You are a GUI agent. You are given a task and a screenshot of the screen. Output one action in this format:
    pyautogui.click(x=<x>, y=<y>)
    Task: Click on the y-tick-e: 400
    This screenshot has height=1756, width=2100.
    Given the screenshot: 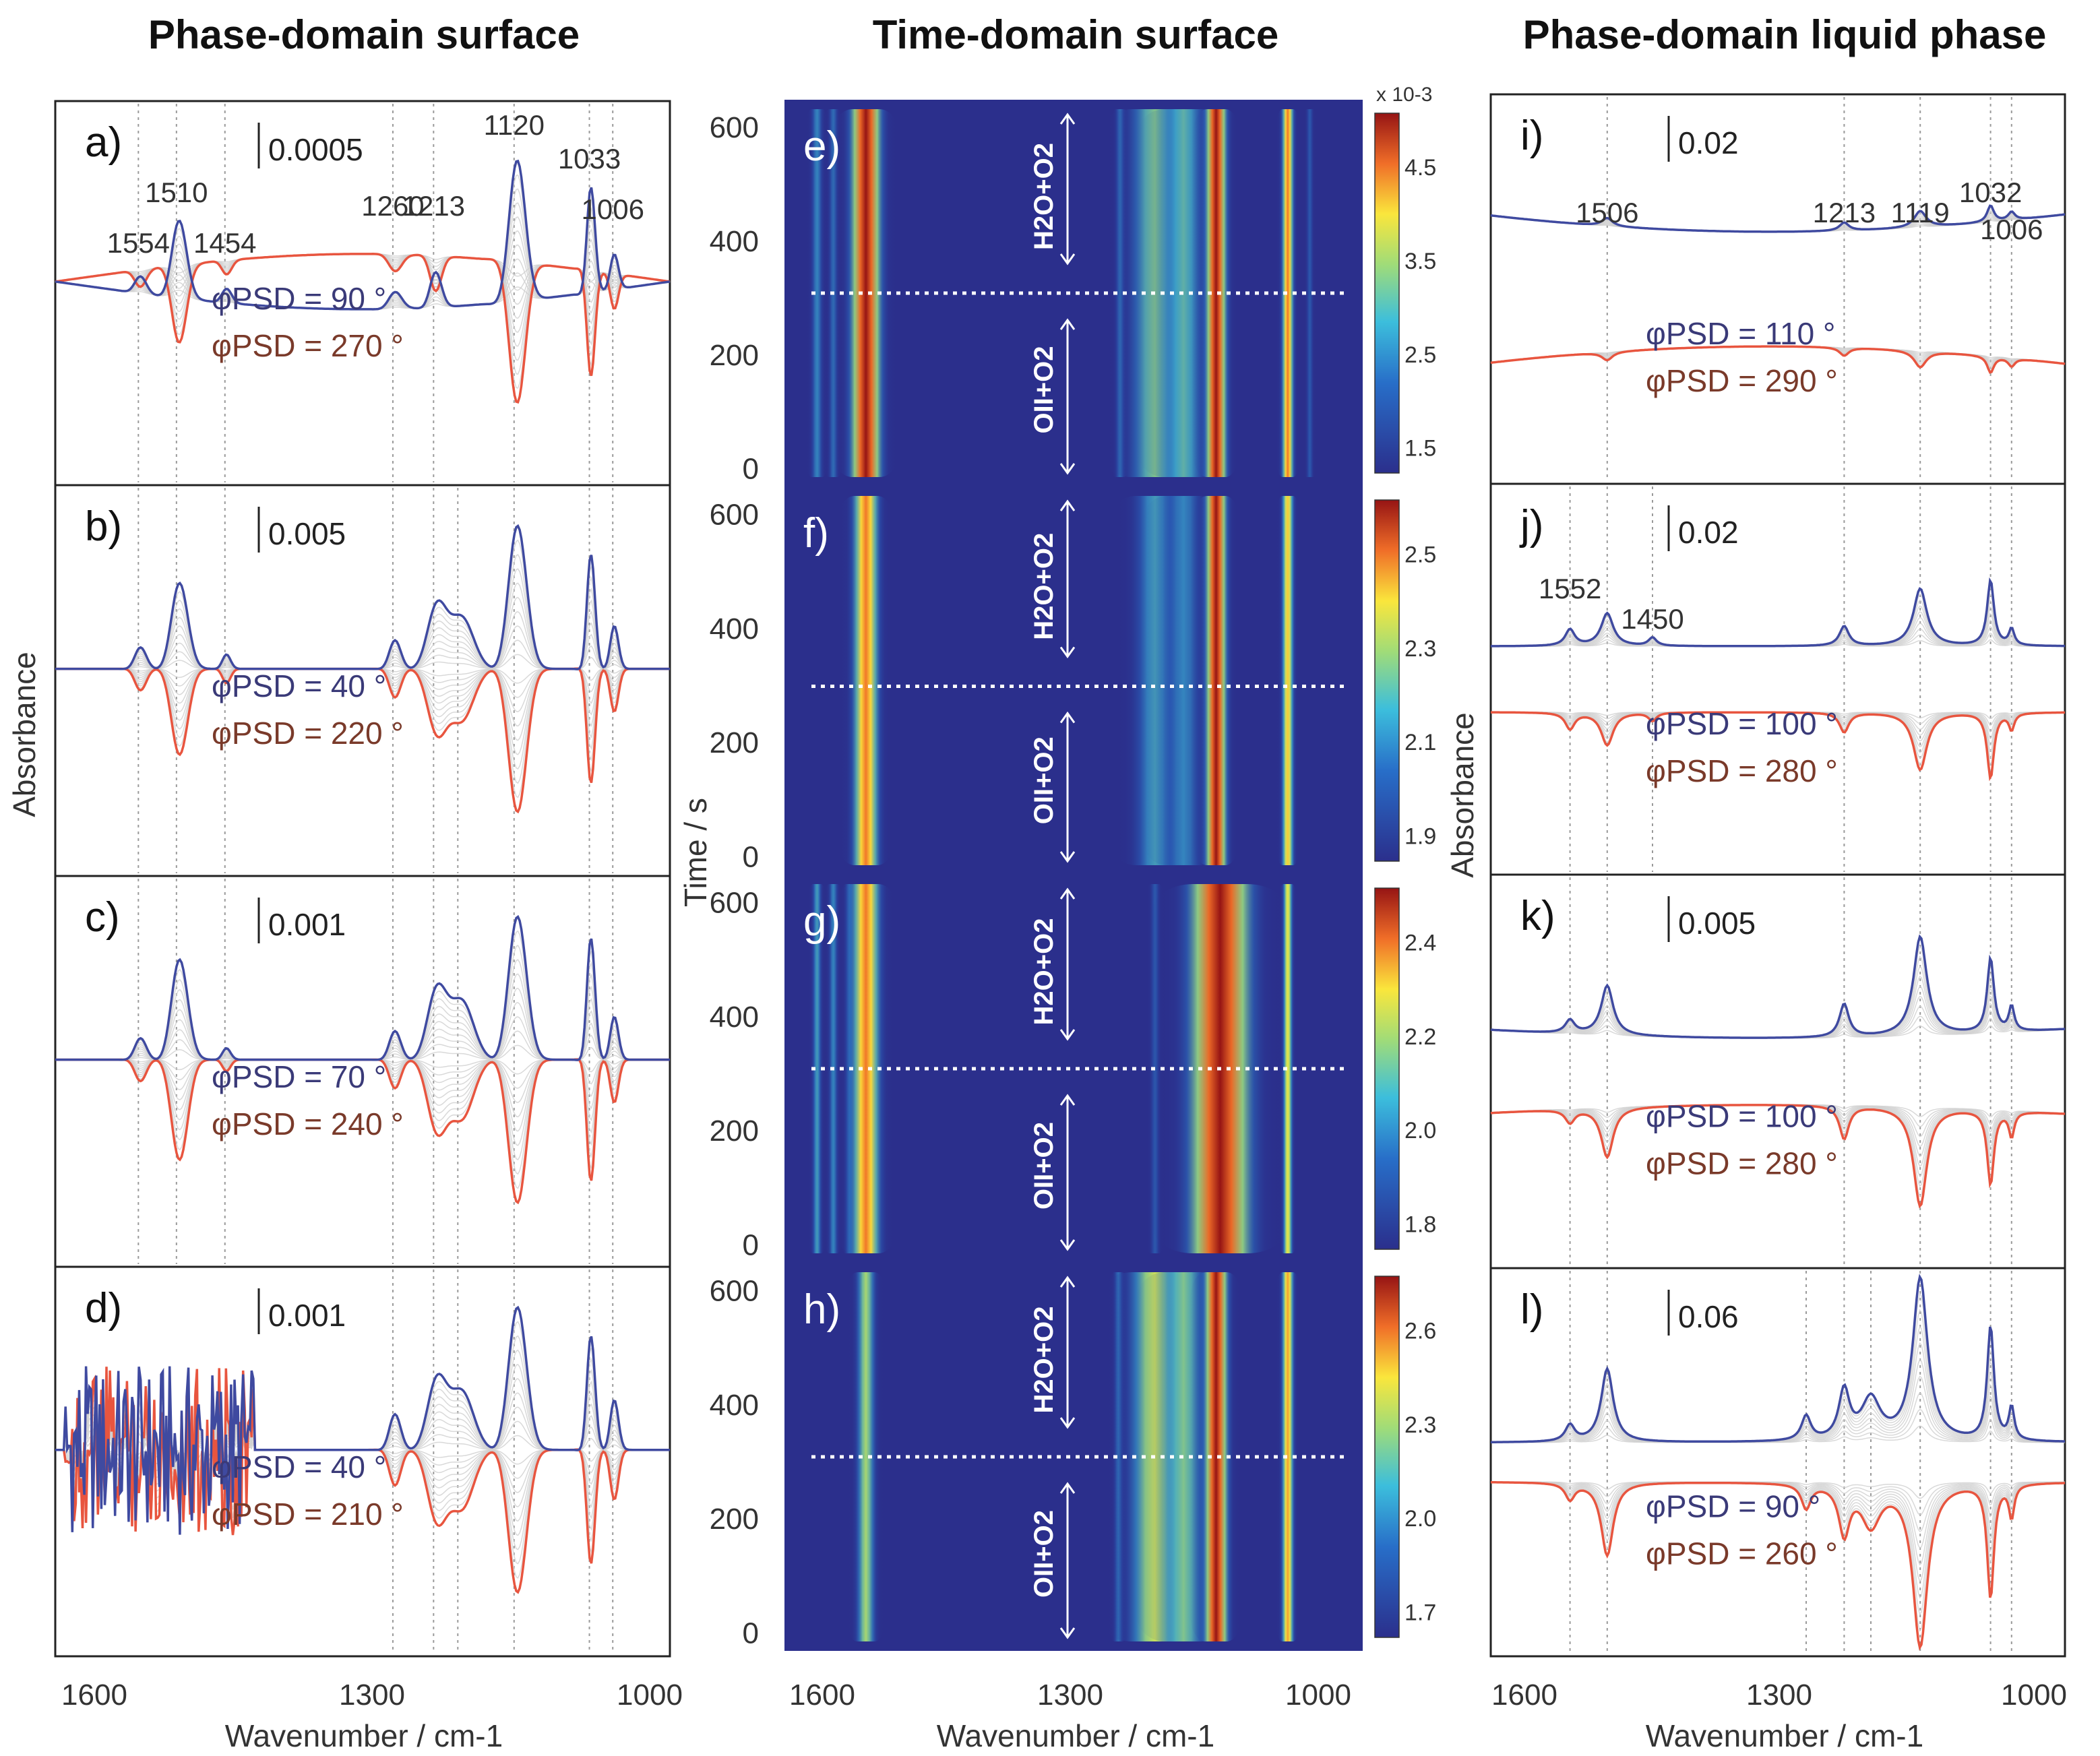 What is the action you would take?
    pyautogui.click(x=734, y=241)
    